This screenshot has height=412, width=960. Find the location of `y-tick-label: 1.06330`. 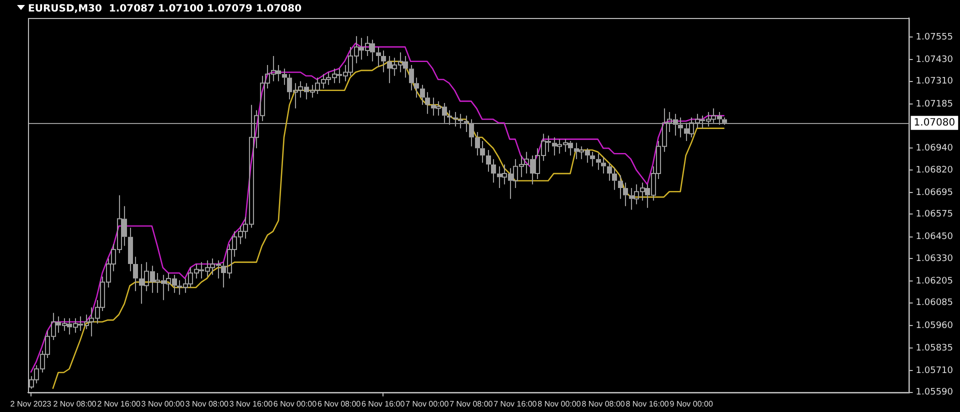

y-tick-label: 1.06330 is located at coordinates (935, 259).